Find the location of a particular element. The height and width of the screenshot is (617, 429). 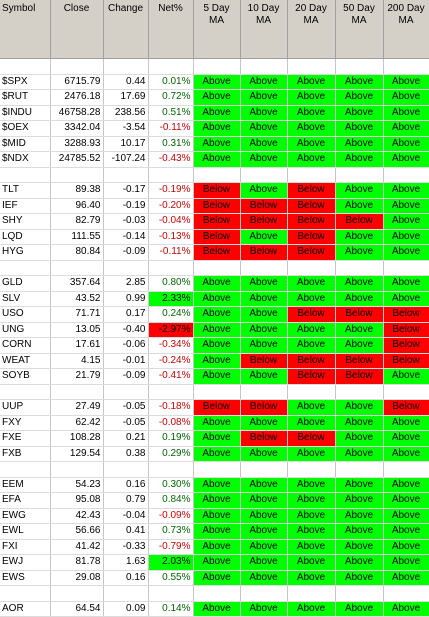

close-cell: 80.84 is located at coordinates (77, 252).